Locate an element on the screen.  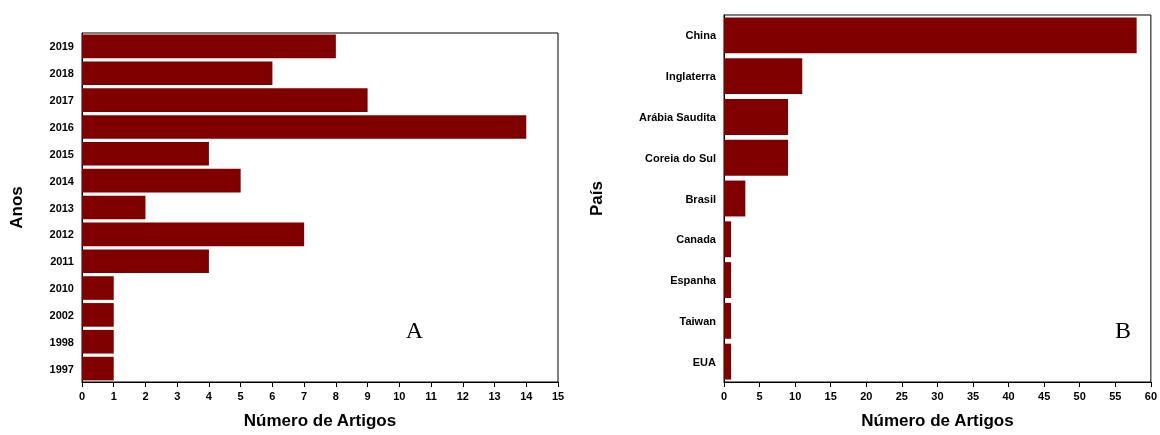
x-tick-label: 45 is located at coordinates (1044, 395).